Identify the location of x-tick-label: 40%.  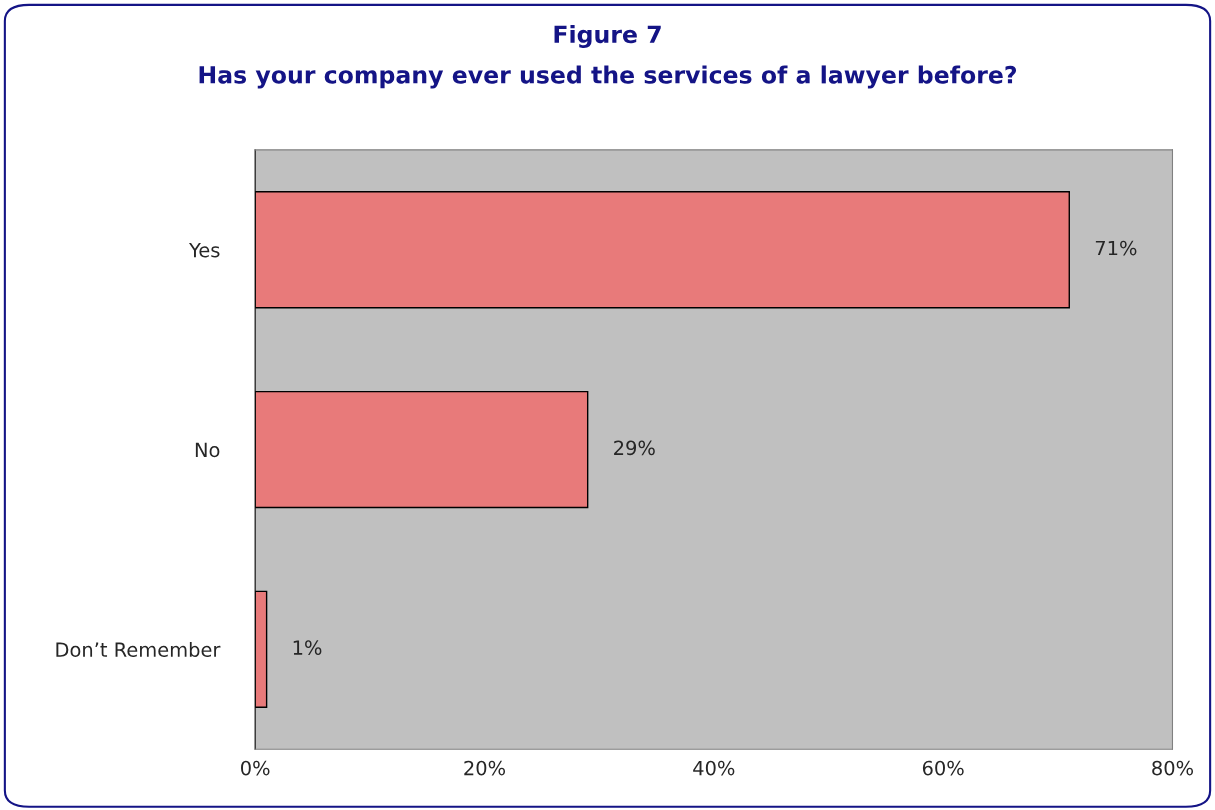
(714, 768).